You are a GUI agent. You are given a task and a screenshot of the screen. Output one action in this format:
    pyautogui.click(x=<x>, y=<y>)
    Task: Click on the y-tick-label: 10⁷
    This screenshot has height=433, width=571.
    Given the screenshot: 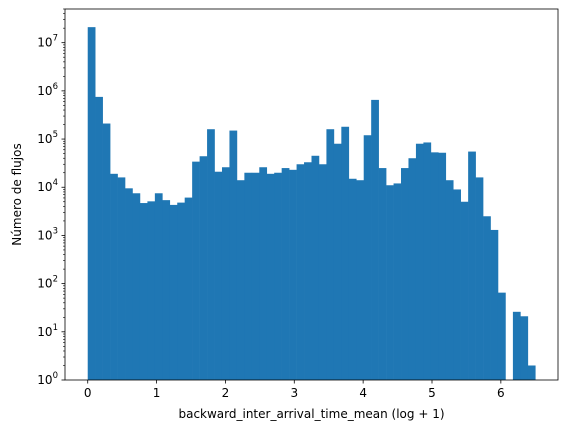 What is the action you would take?
    pyautogui.click(x=47, y=42)
    